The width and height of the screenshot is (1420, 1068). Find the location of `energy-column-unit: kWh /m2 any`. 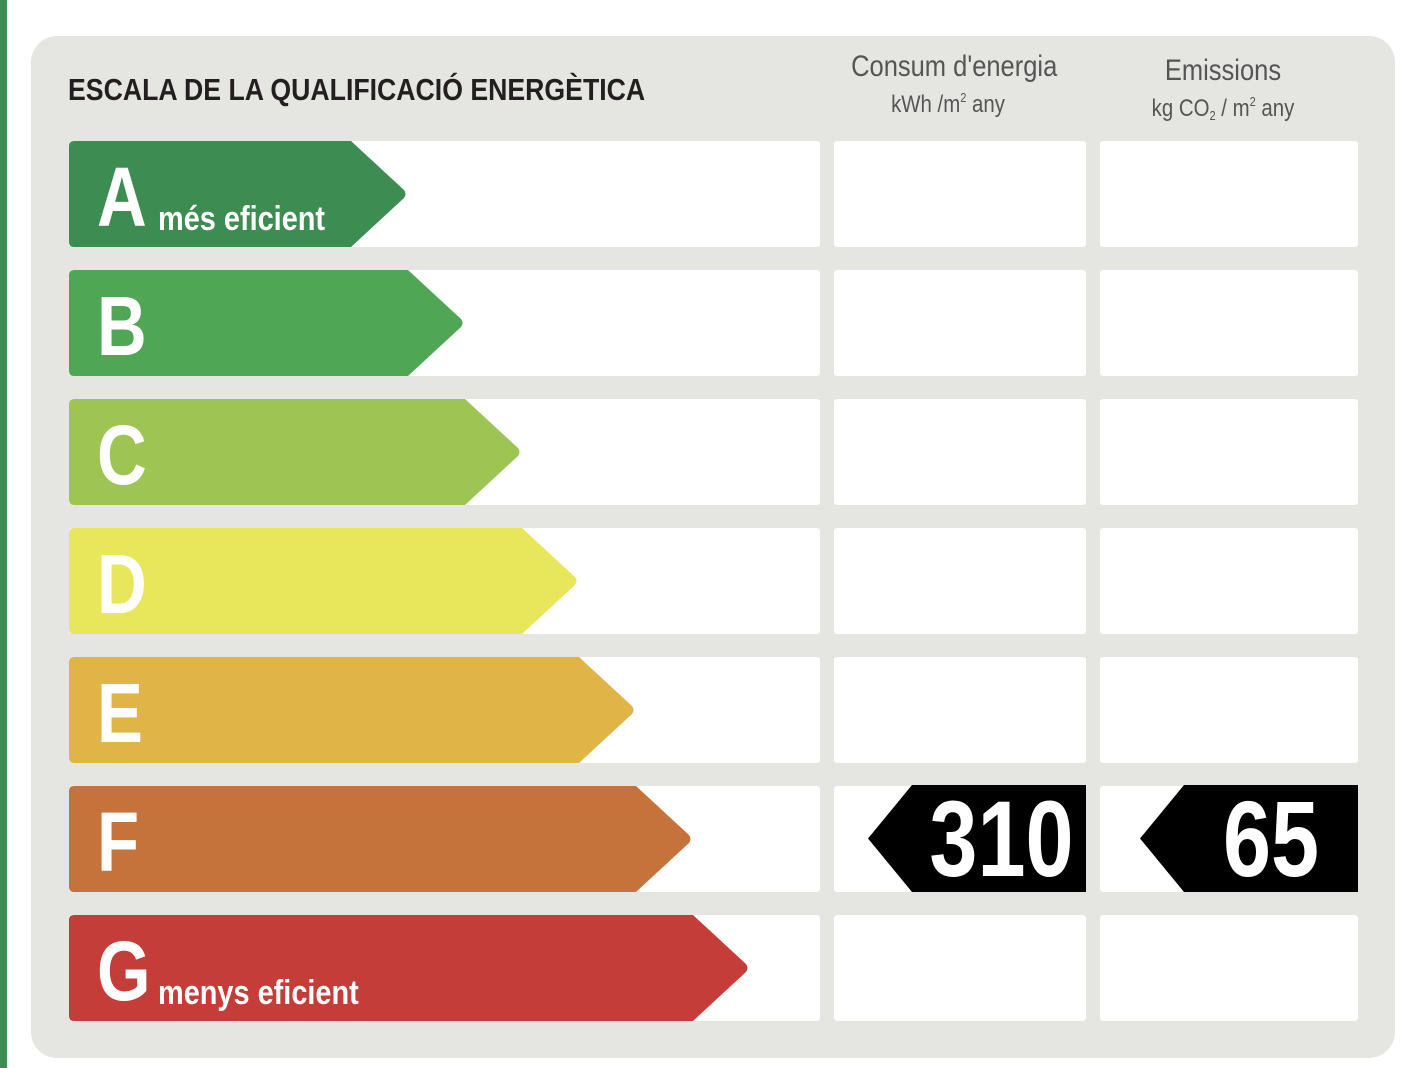

energy-column-unit: kWh /m2 any is located at coordinates (948, 104).